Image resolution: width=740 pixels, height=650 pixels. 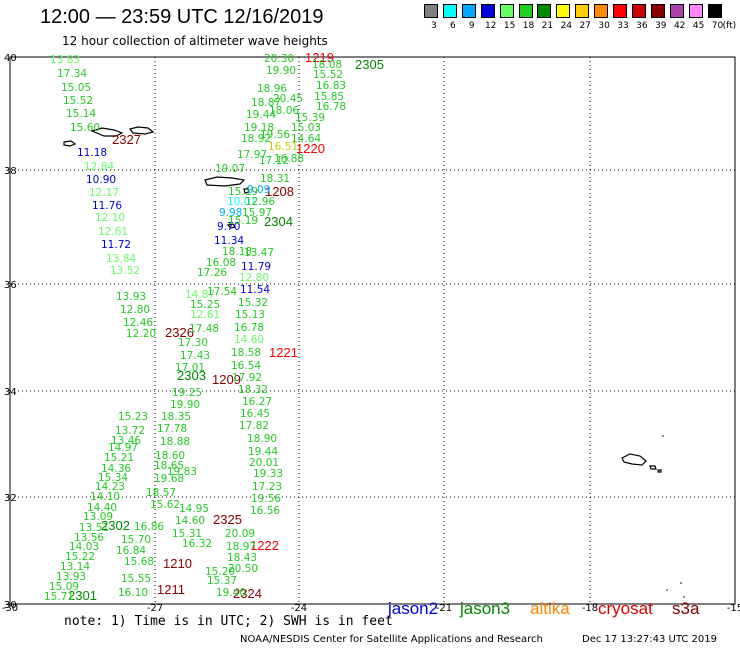 I want to click on pass-label: 1221, so click(x=283, y=352).